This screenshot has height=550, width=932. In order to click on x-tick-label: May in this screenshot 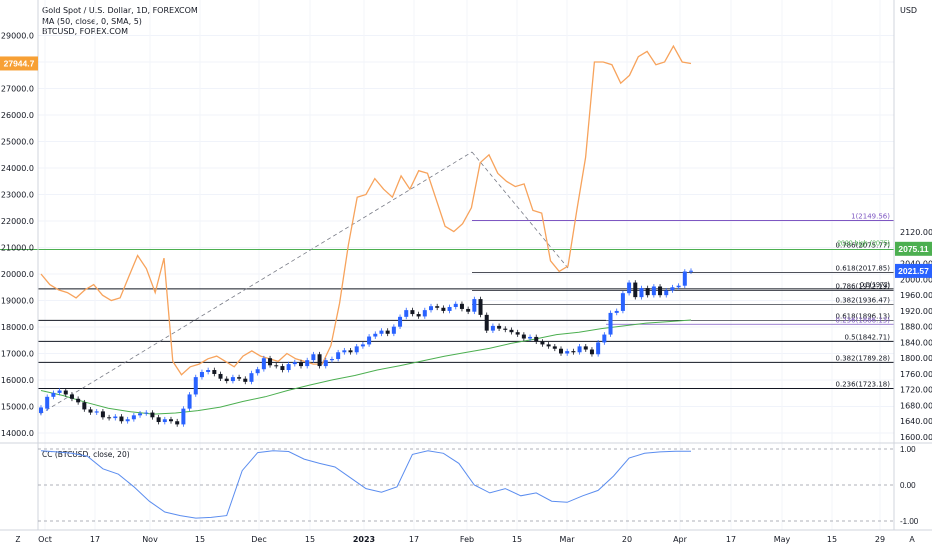, I will do `click(782, 539)`.